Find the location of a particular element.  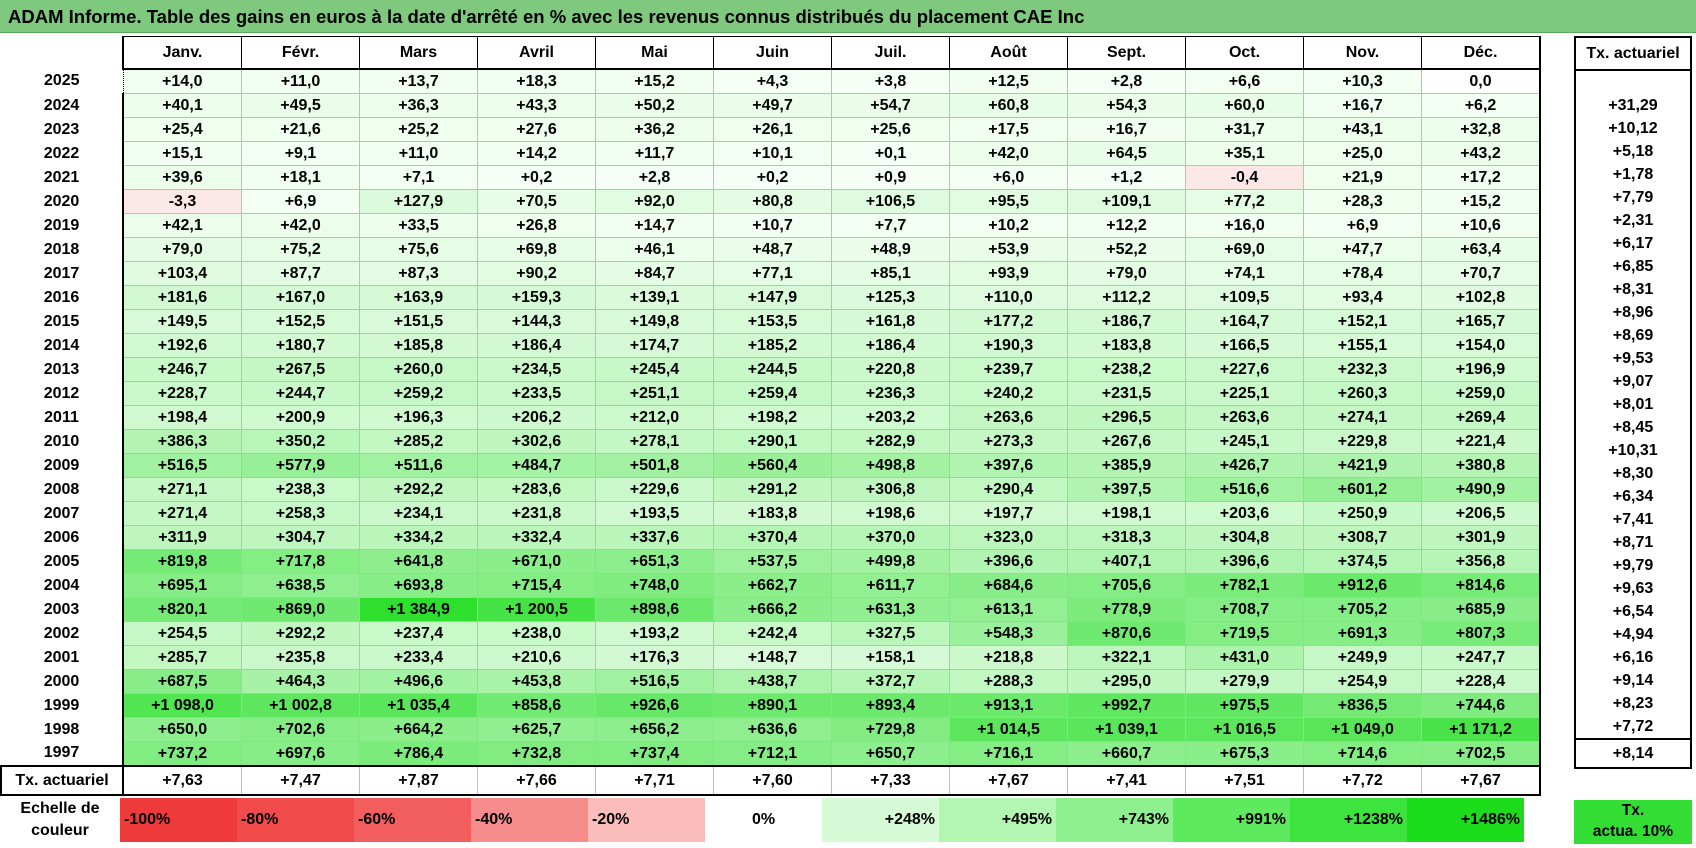

gain-cell: +15,1 is located at coordinates (182, 153).